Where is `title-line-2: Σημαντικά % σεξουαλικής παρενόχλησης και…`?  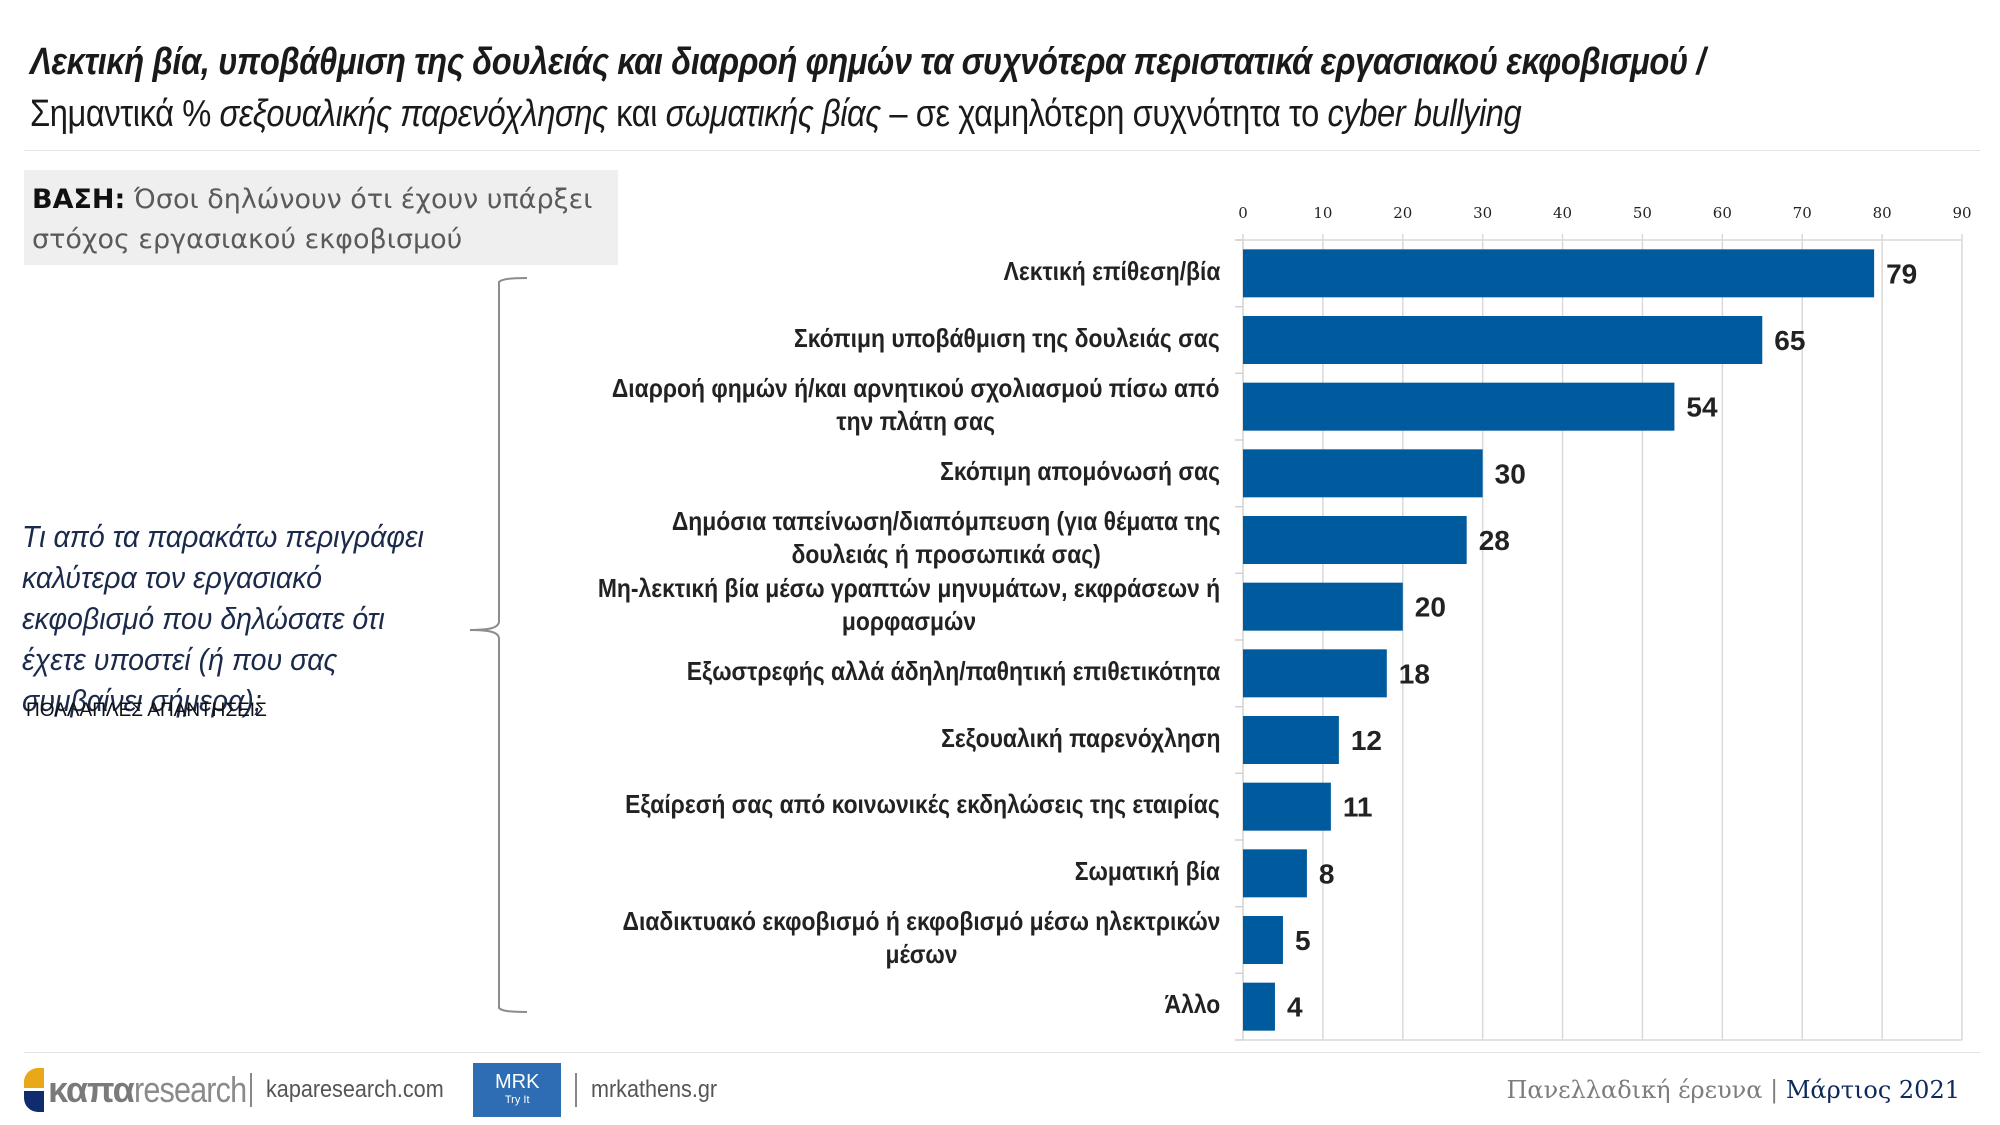
title-line-2: Σημαντικά % σεξουαλικής παρενόχλησης και… is located at coordinates (867, 114).